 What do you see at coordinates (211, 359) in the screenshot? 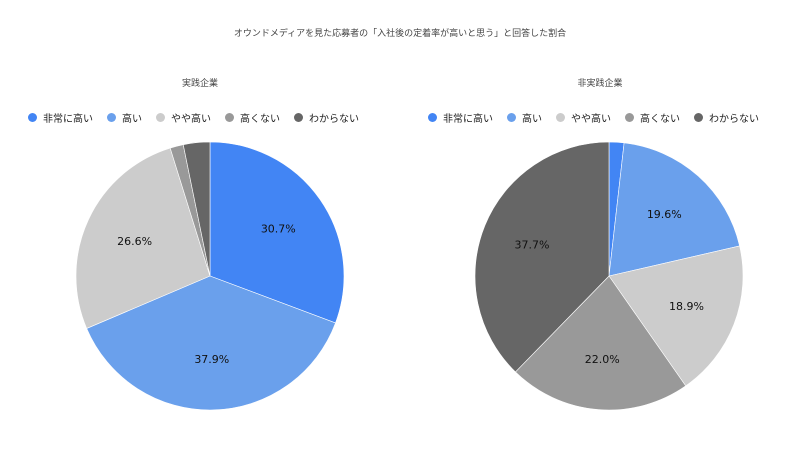
I see `data-label-1: 37.9%` at bounding box center [211, 359].